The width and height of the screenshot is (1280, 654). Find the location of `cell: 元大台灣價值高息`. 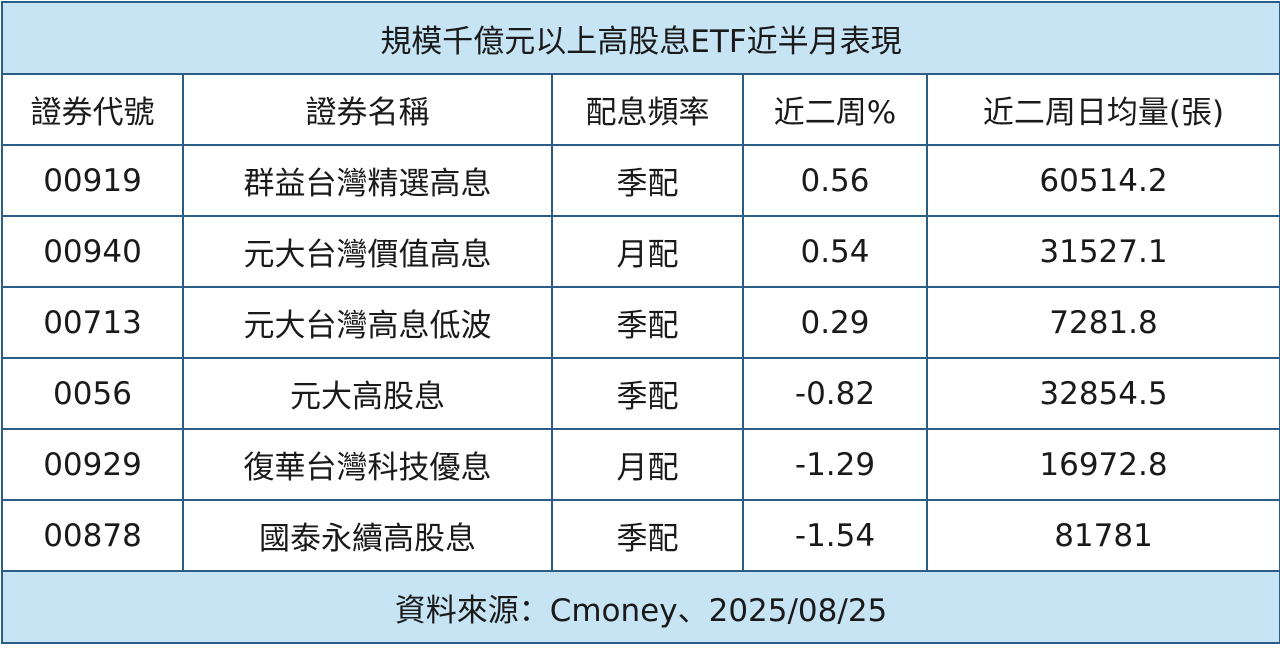

cell: 元大台灣價值高息 is located at coordinates (367, 251).